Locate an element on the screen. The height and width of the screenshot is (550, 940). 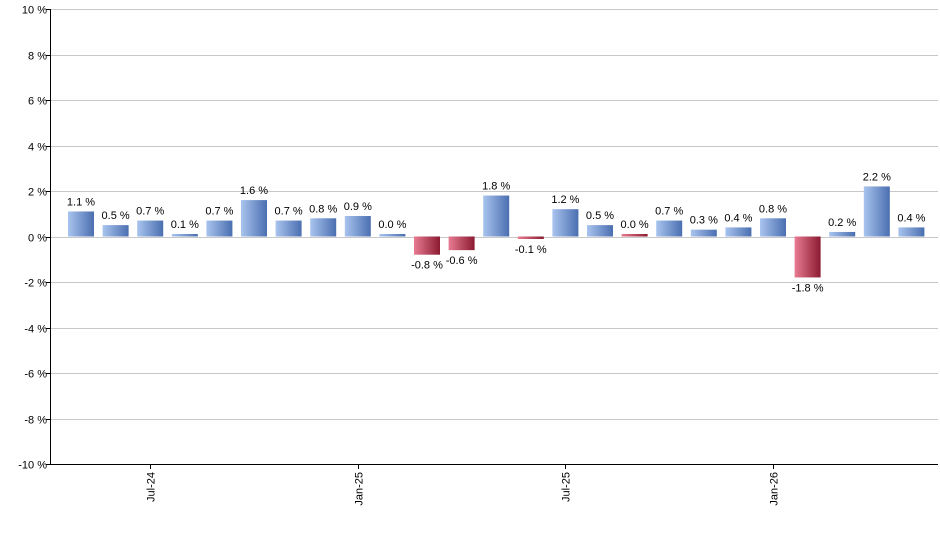
y-tick-label: -4 % is located at coordinates (35, 330).